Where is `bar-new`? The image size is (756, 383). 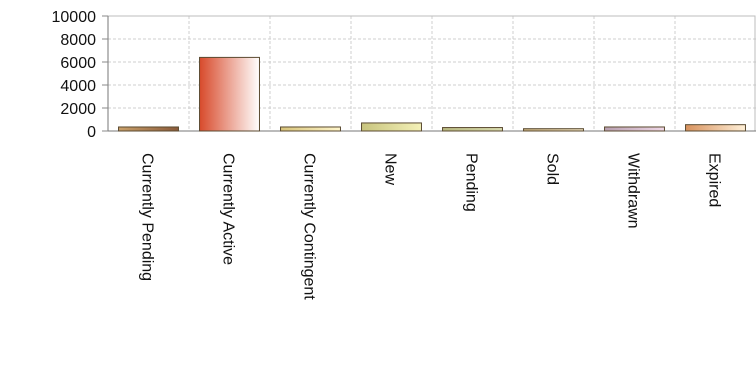 bar-new is located at coordinates (391, 127).